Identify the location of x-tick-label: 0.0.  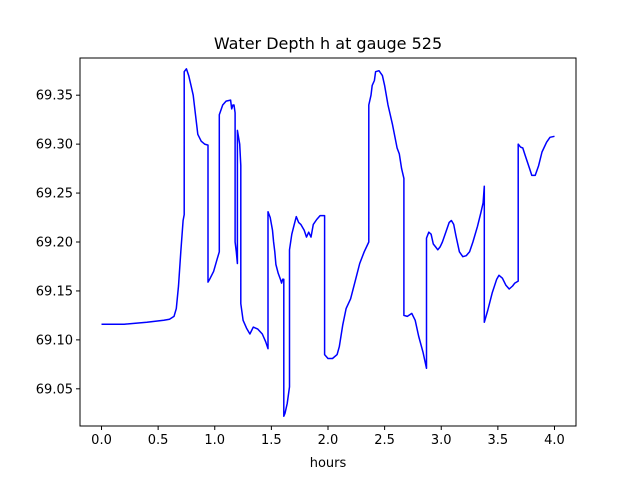
(101, 440).